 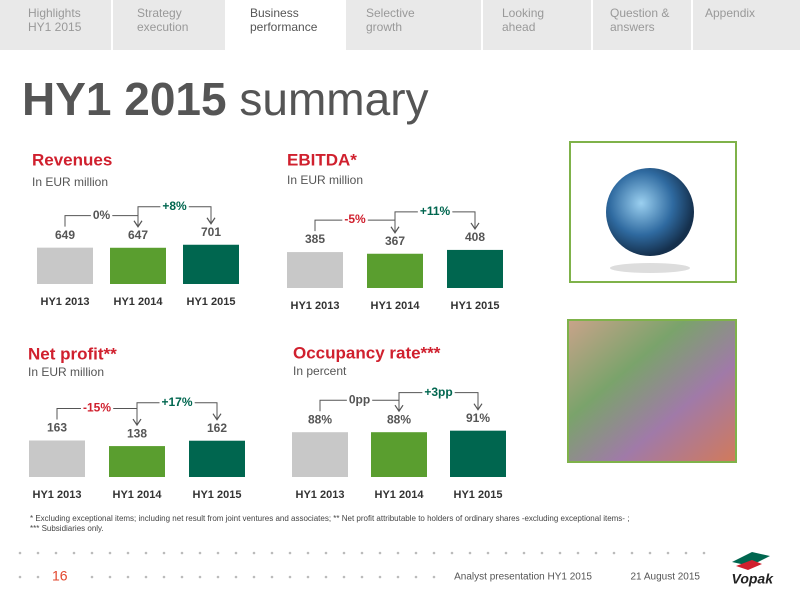 I want to click on tab-label: Appendix, so click(x=730, y=13).